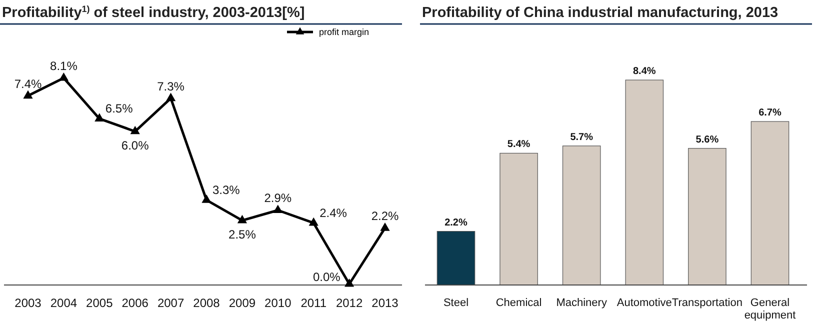  What do you see at coordinates (326, 277) in the screenshot?
I see `data-label: 0.0%` at bounding box center [326, 277].